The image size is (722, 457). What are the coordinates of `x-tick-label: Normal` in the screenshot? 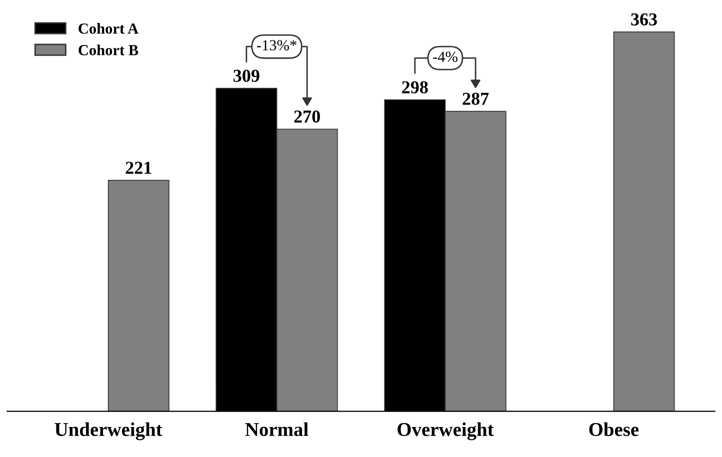 It's located at (276, 429).